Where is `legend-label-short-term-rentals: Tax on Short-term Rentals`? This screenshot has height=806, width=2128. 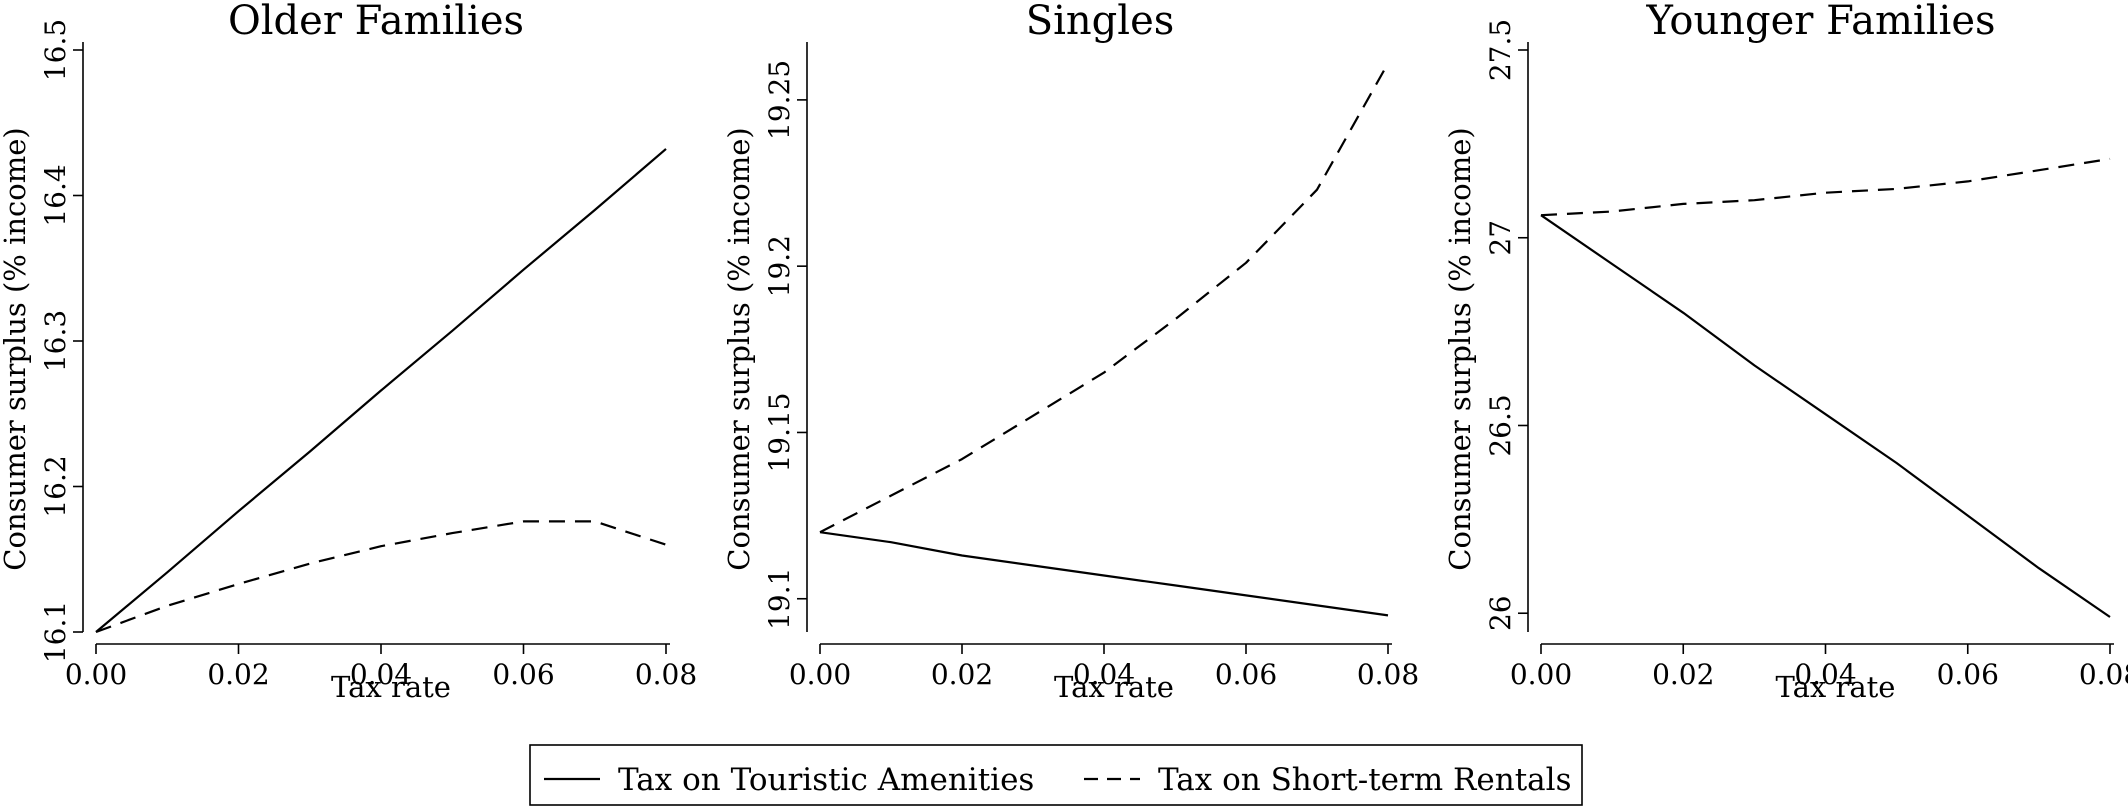 legend-label-short-term-rentals: Tax on Short-term Rentals is located at coordinates (1364, 780).